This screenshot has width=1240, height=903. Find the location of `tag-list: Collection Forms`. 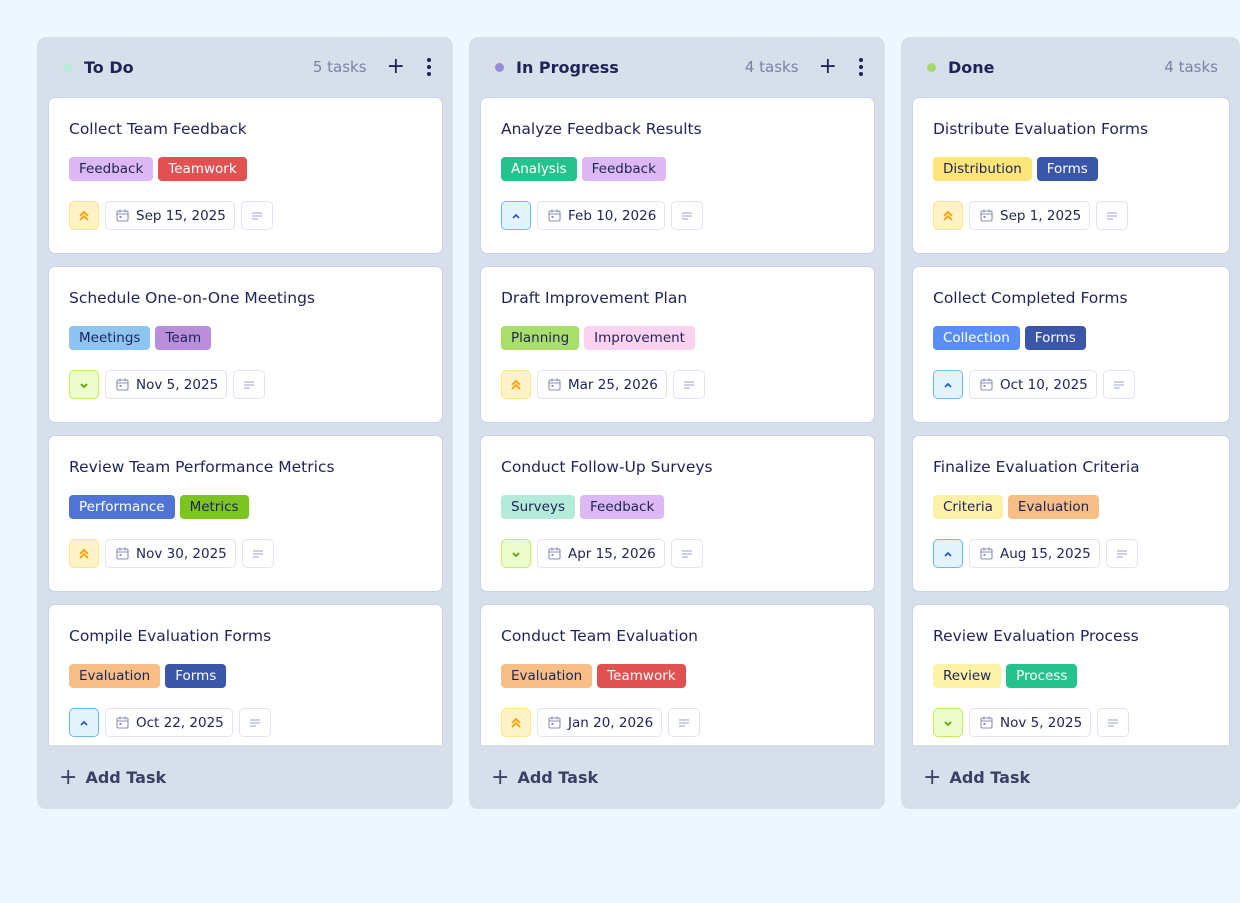

tag-list: Collection Forms is located at coordinates (1071, 338).